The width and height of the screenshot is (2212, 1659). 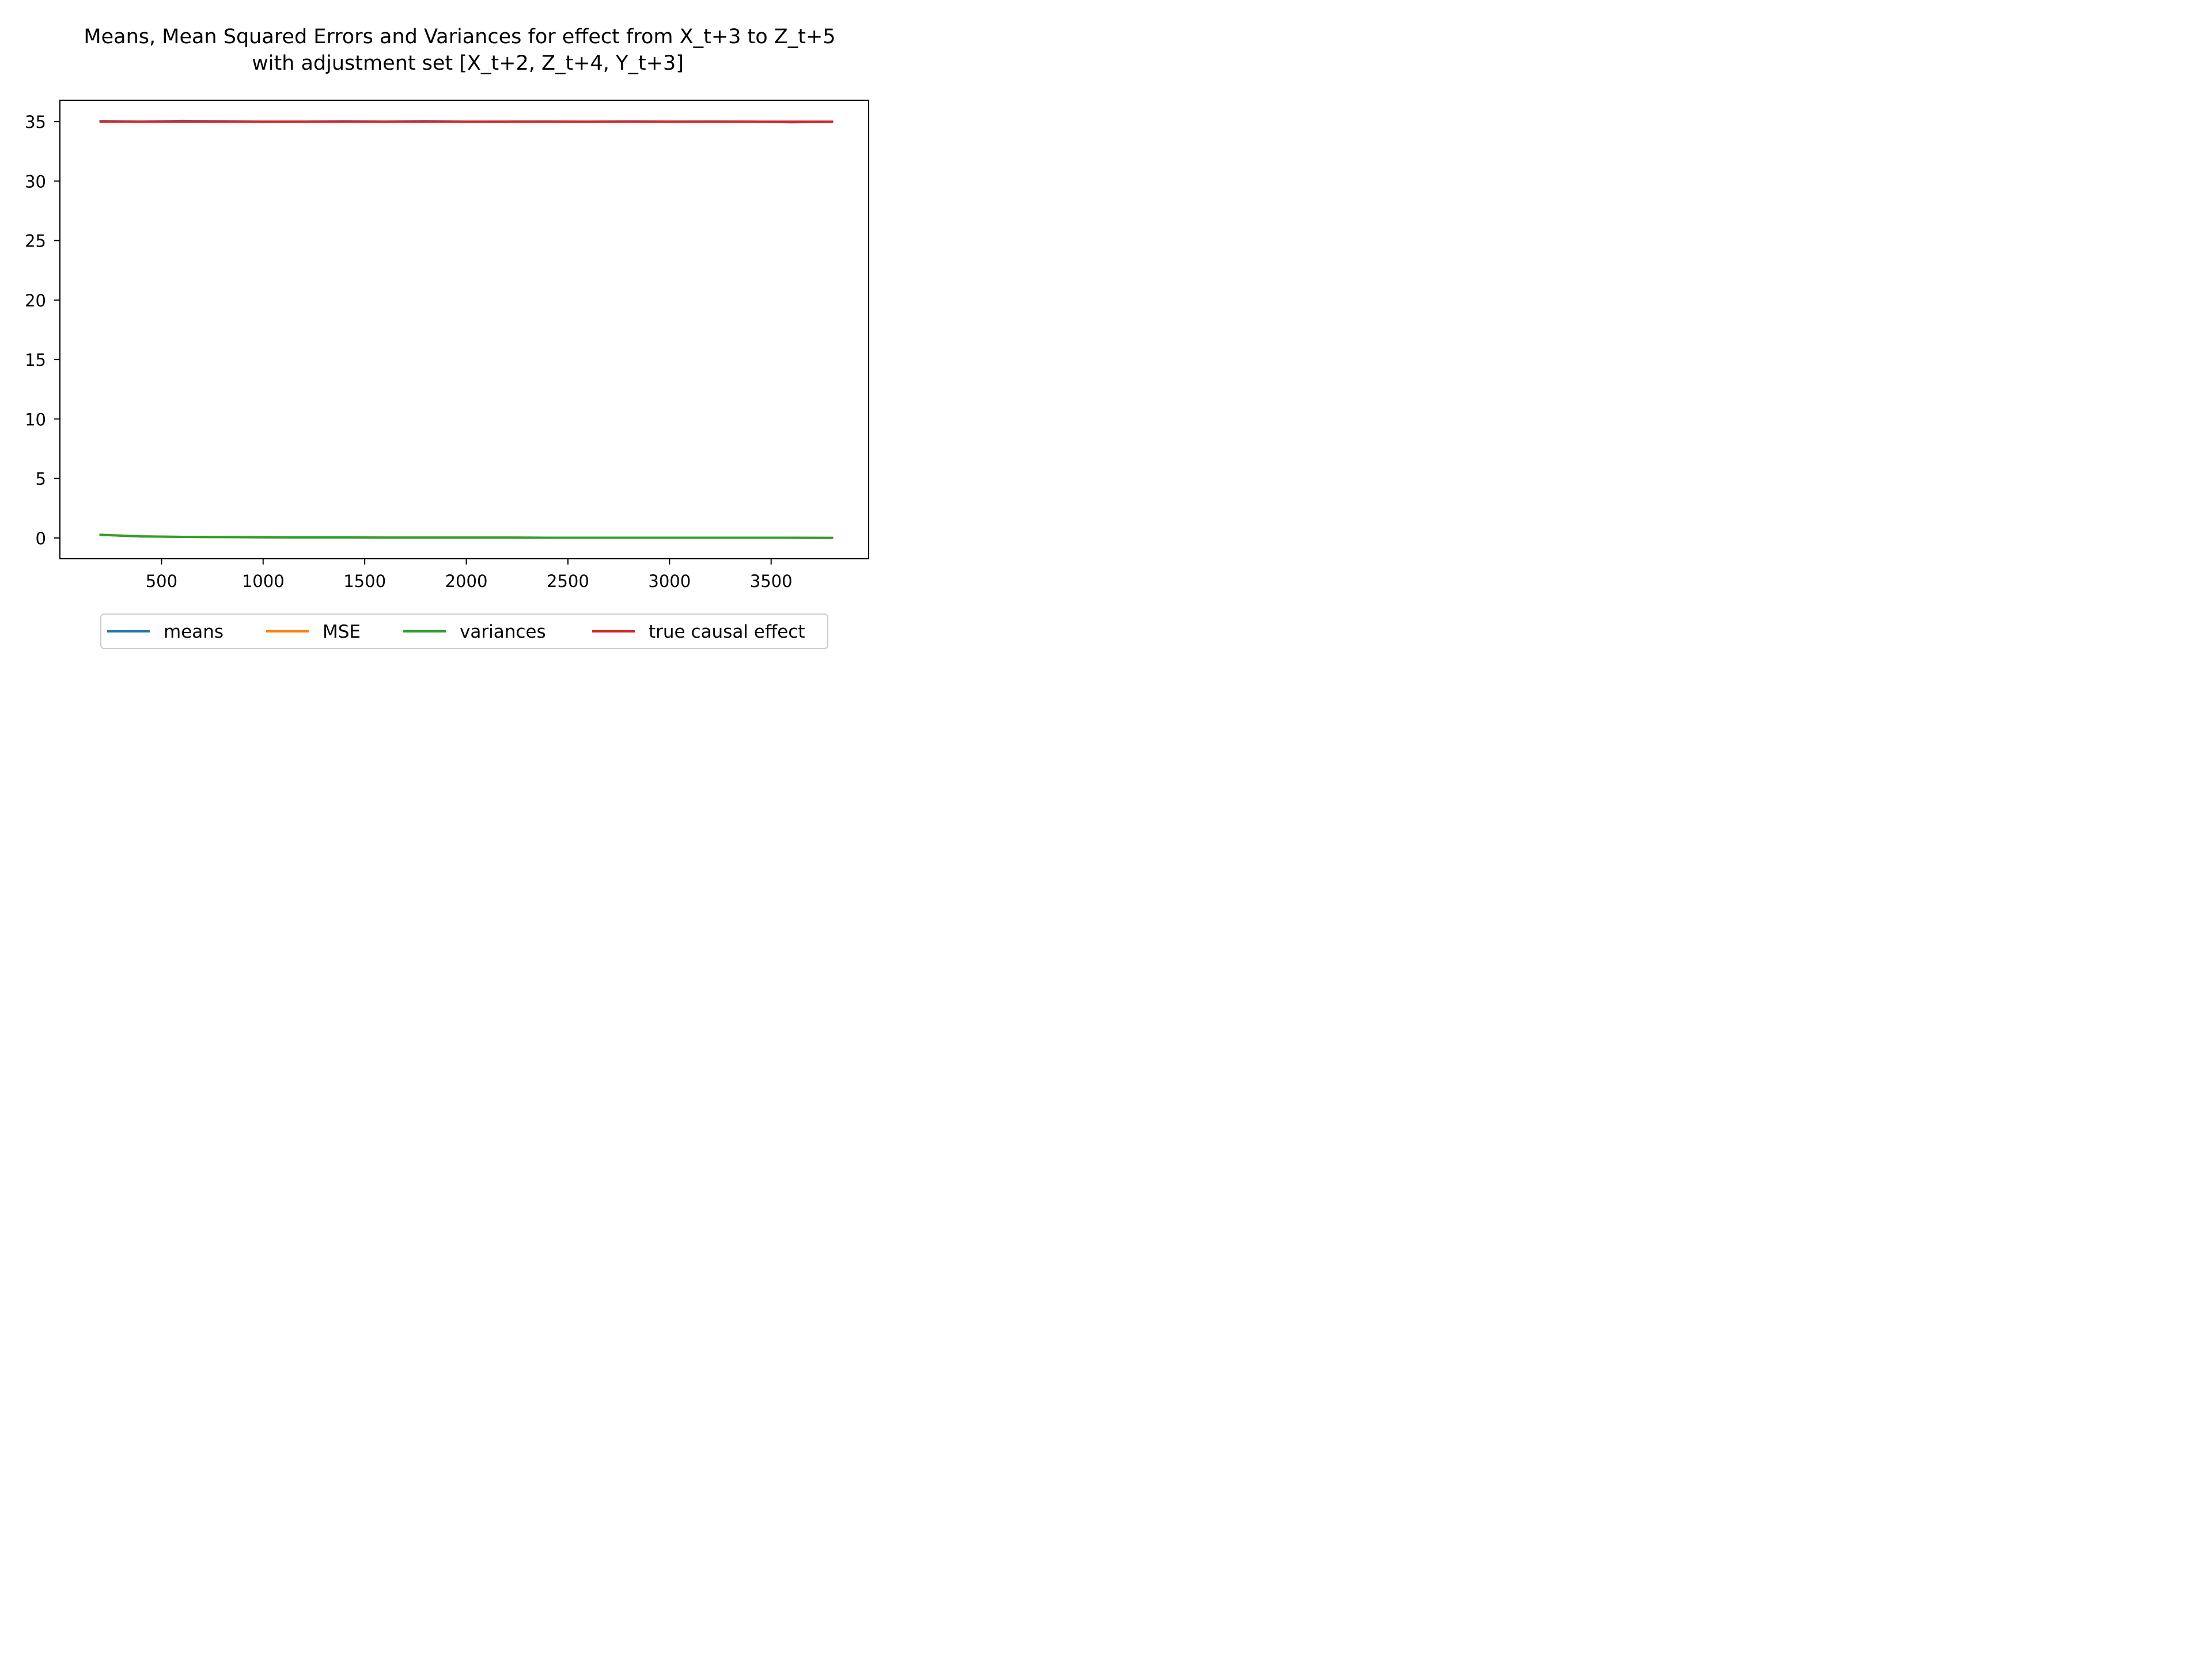 What do you see at coordinates (263, 581) in the screenshot?
I see `x-tick-label: 1000` at bounding box center [263, 581].